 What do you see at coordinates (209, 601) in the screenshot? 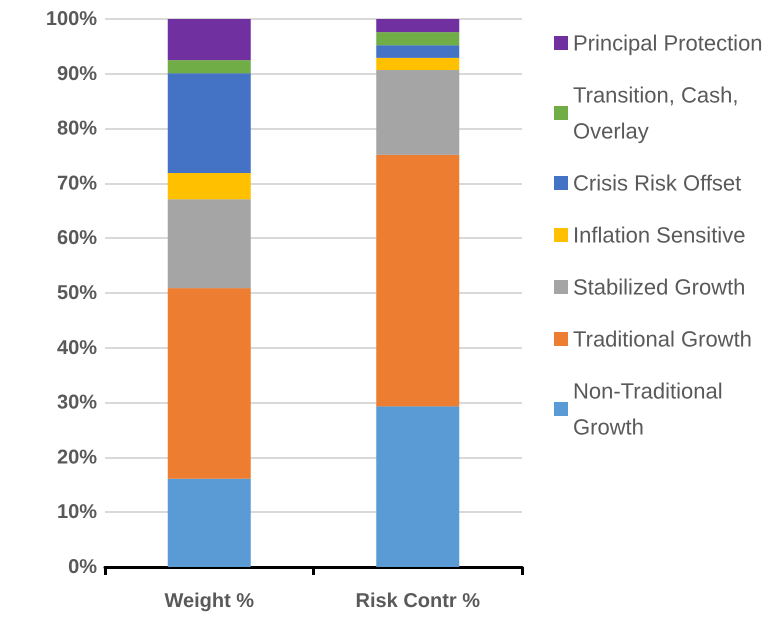
I see `x-tick-label: Weight %` at bounding box center [209, 601].